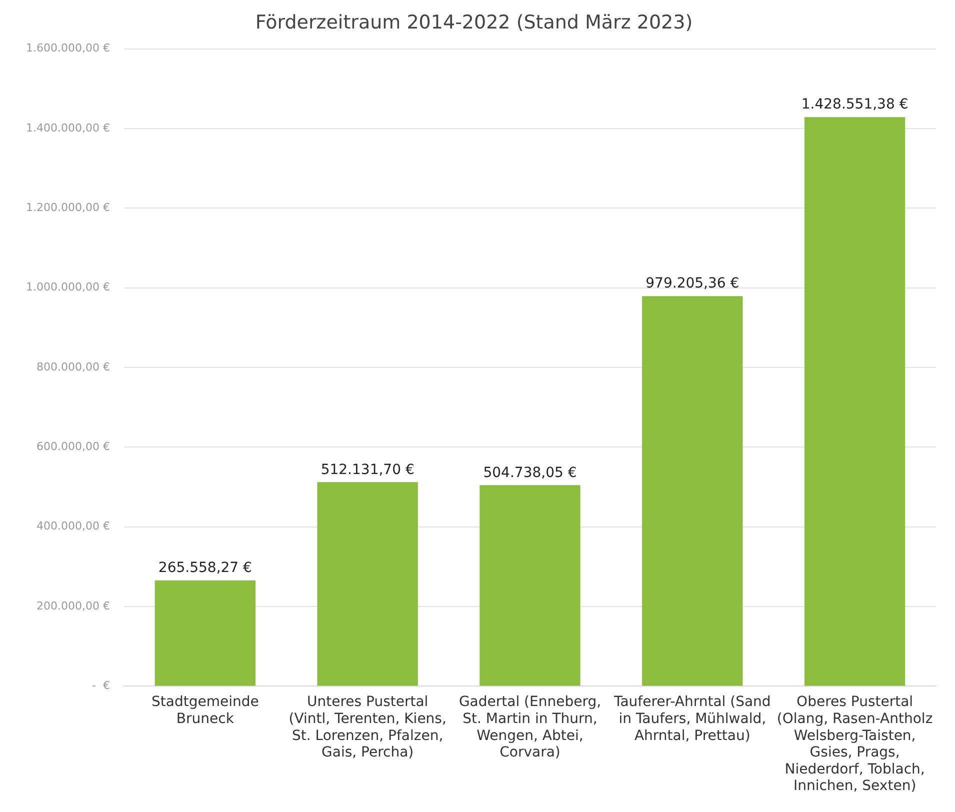 The height and width of the screenshot is (812, 955). I want to click on data-label: 504.738,05 €, so click(530, 472).